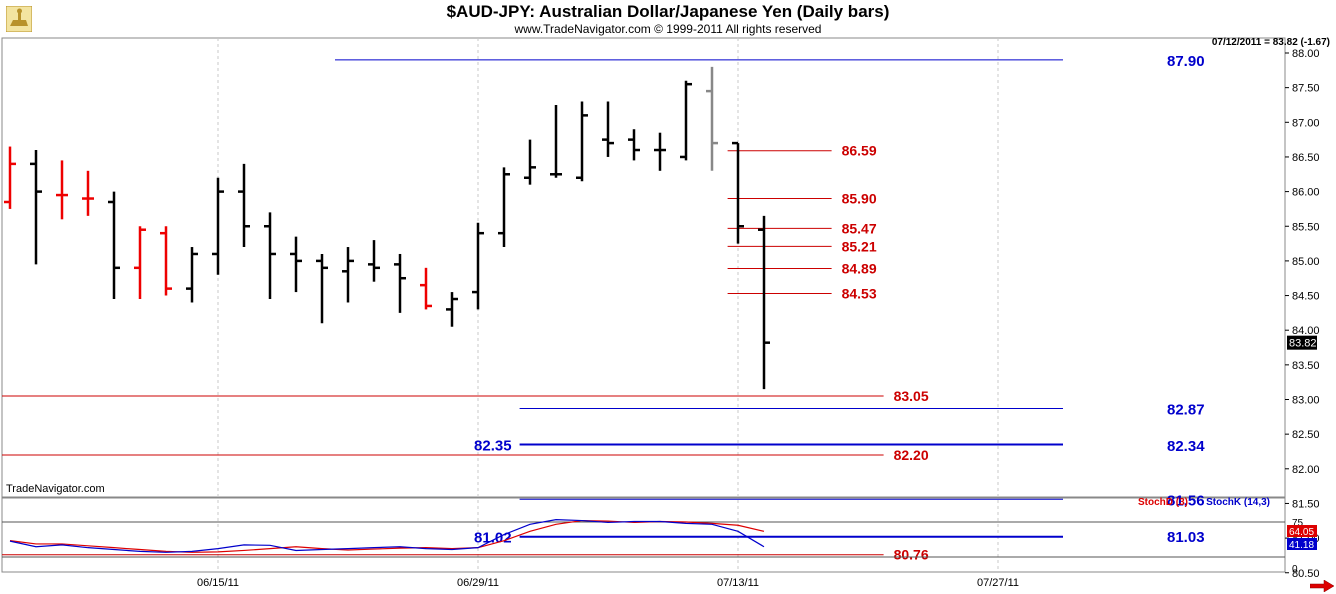 The image size is (1336, 594). I want to click on scroll-right-arrow-icon, so click(1322, 586).